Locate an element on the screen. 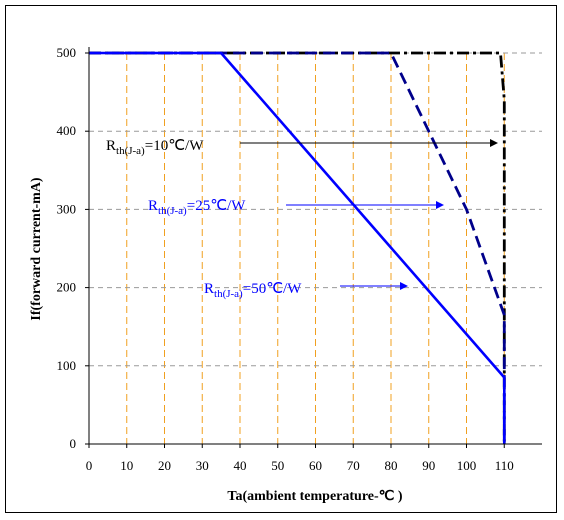  x-tick-label: 60 is located at coordinates (315, 465).